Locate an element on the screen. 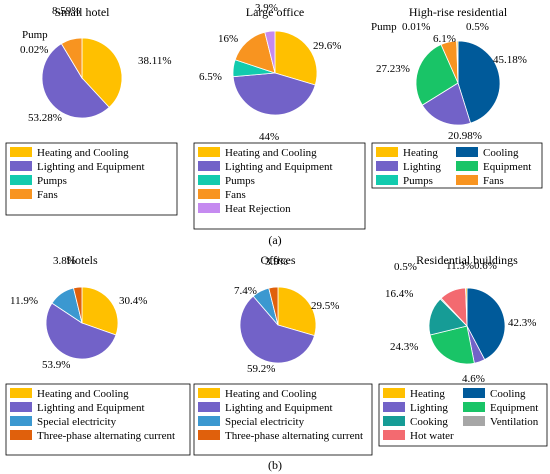  data-label-three-phase-alternating-current: 3.9% is located at coordinates (276, 262).